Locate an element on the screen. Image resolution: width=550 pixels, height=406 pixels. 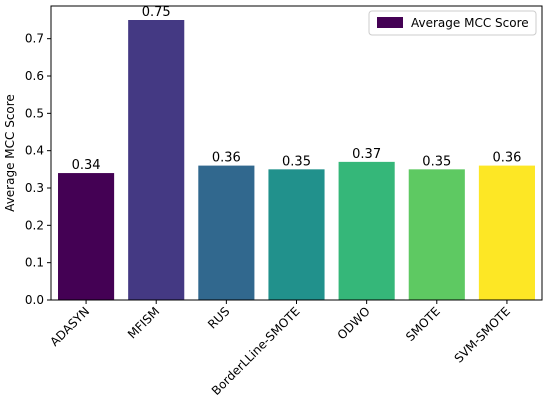
x-tick-label: ODWO is located at coordinates (354, 323).